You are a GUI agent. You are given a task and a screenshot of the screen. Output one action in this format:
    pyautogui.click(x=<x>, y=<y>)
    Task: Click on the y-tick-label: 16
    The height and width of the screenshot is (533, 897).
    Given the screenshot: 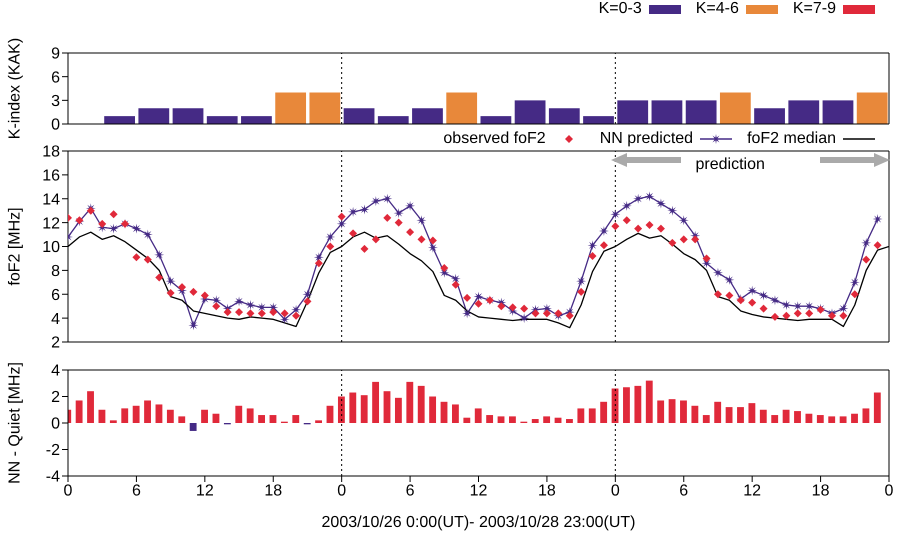 What is the action you would take?
    pyautogui.click(x=51, y=176)
    